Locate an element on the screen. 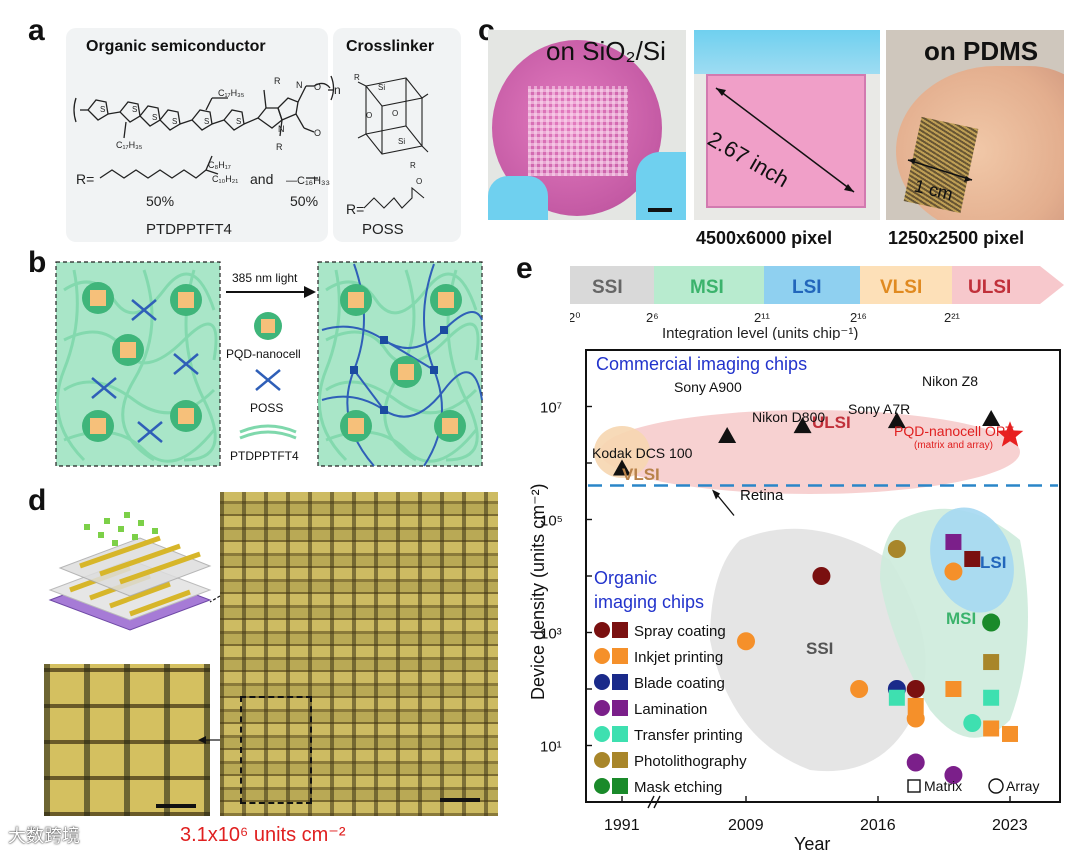  wafer-pixel-grid is located at coordinates (578, 131).